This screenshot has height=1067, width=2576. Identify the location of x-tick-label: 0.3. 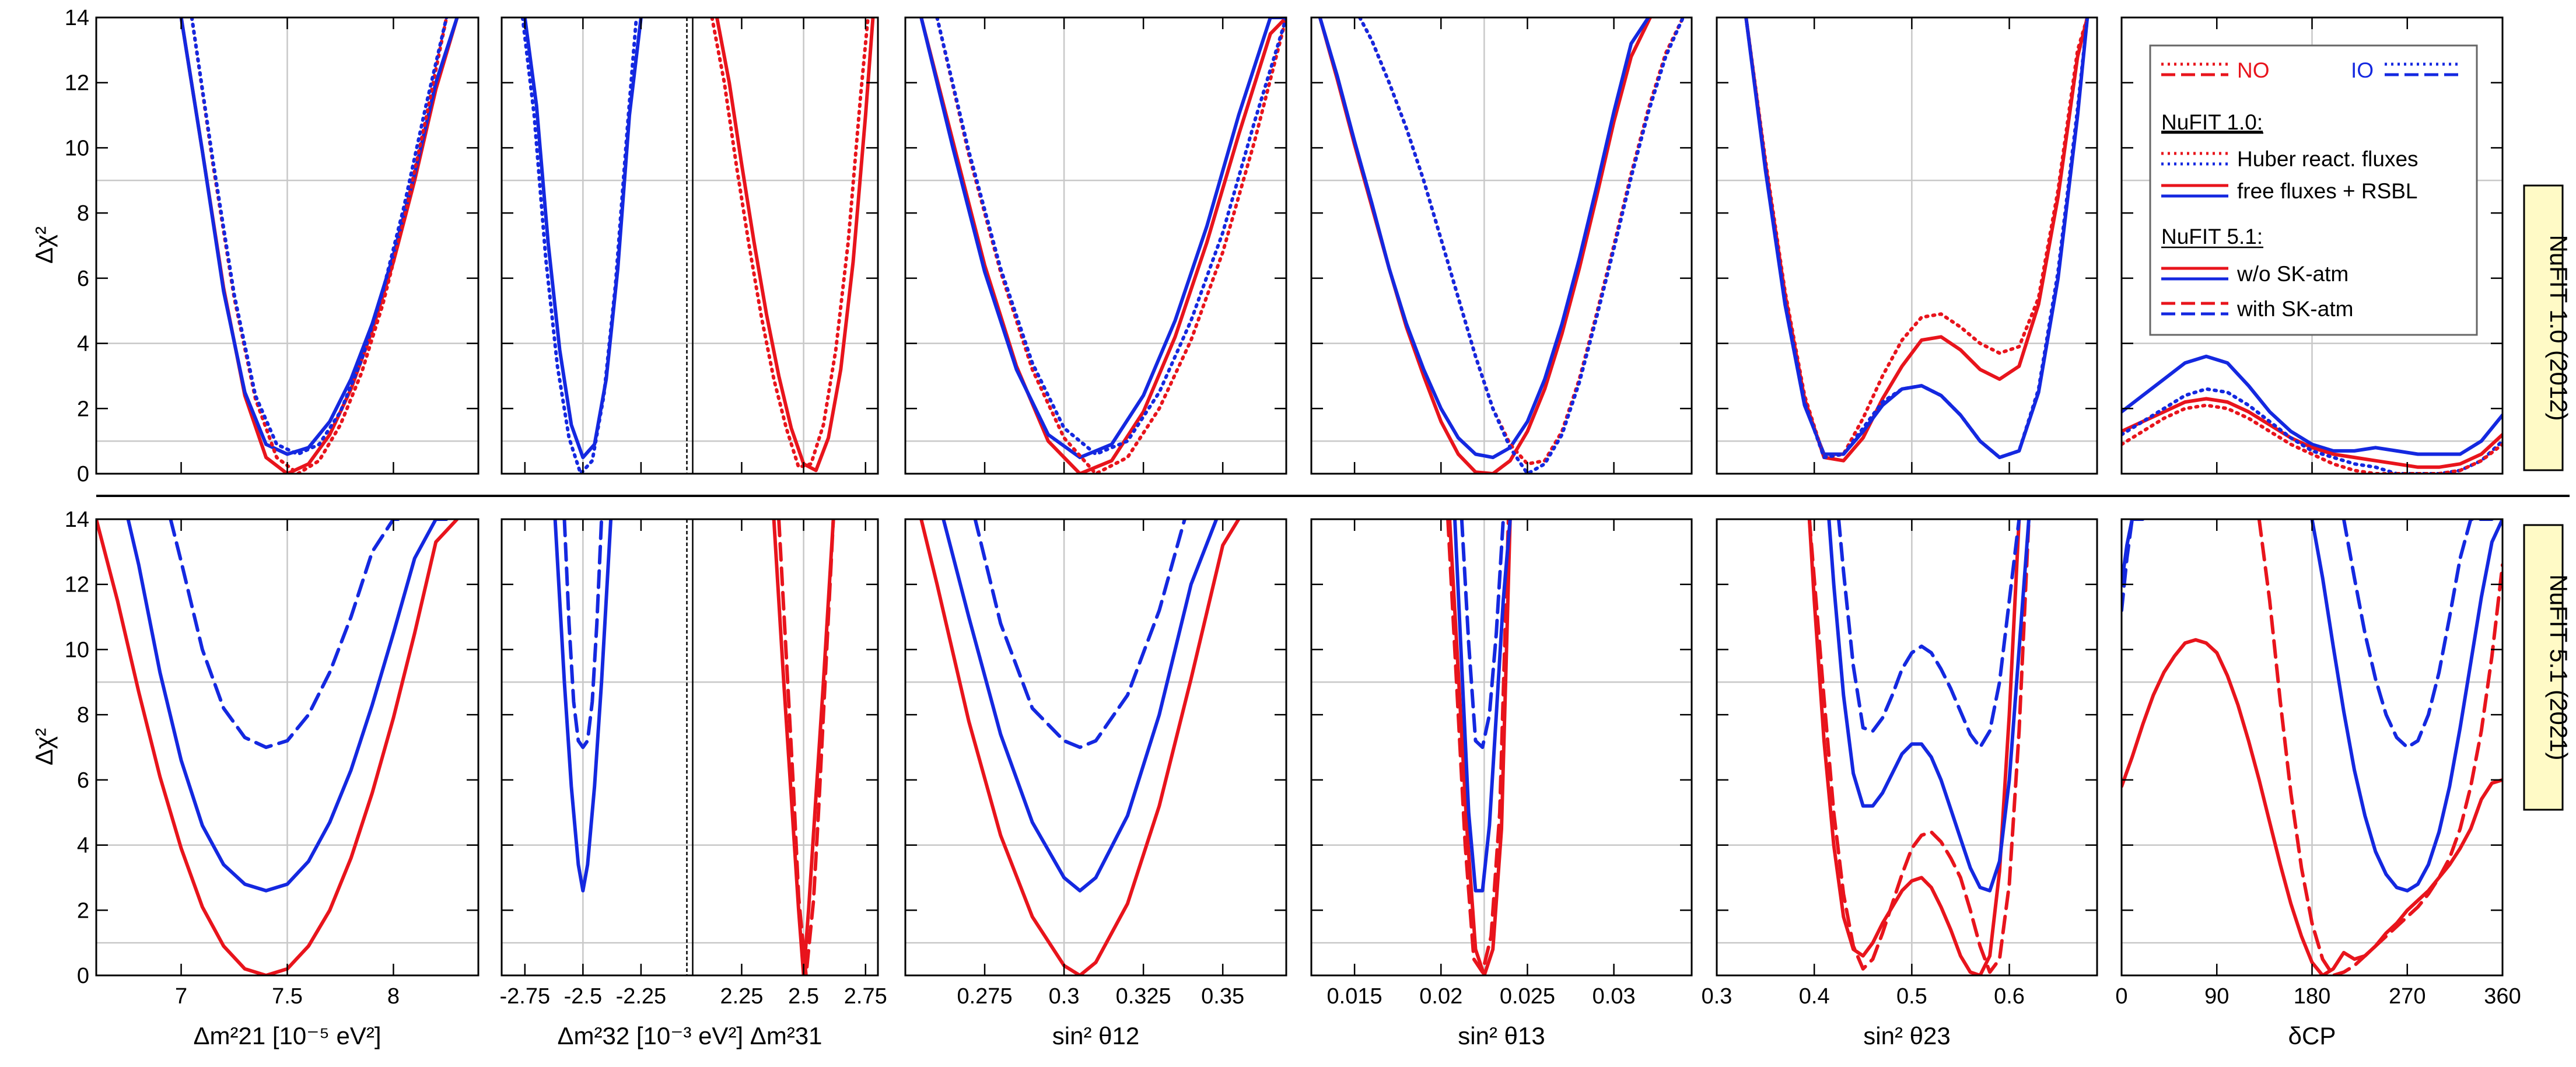
(1717, 996).